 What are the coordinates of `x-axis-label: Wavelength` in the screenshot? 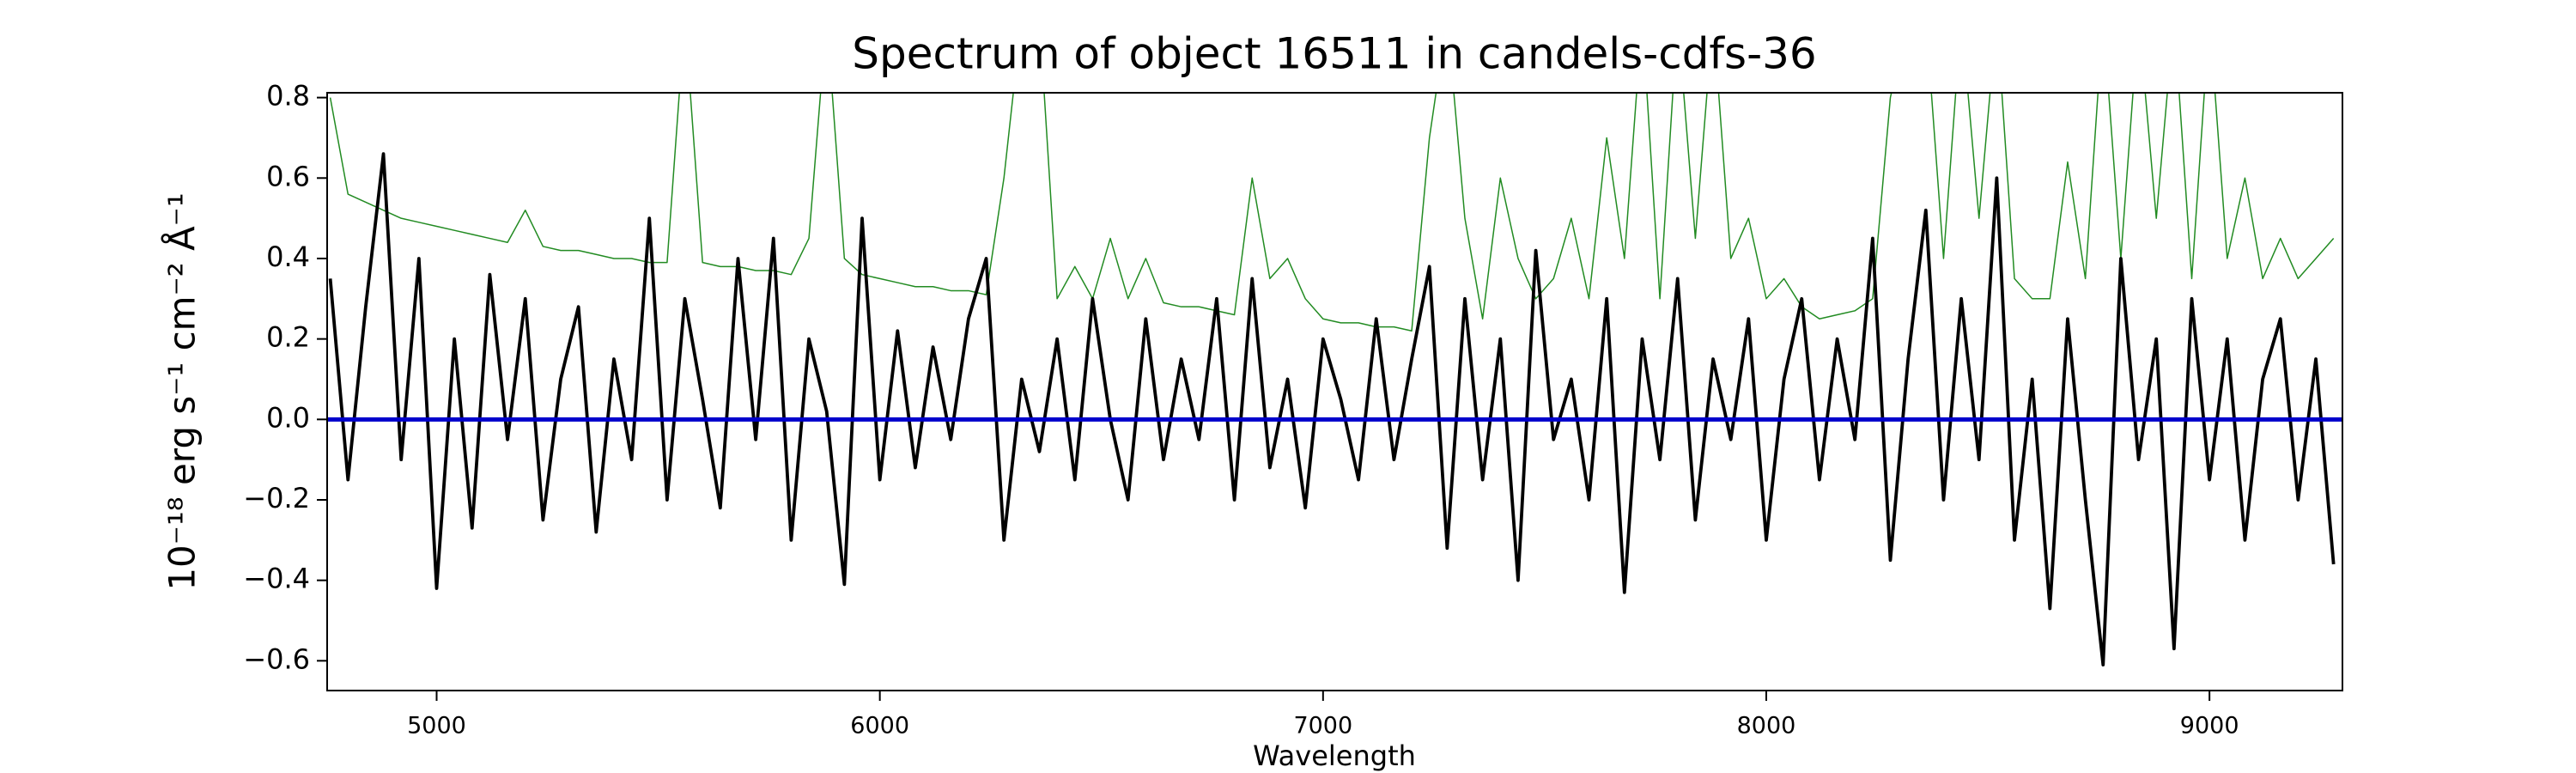 It's located at (1334, 756).